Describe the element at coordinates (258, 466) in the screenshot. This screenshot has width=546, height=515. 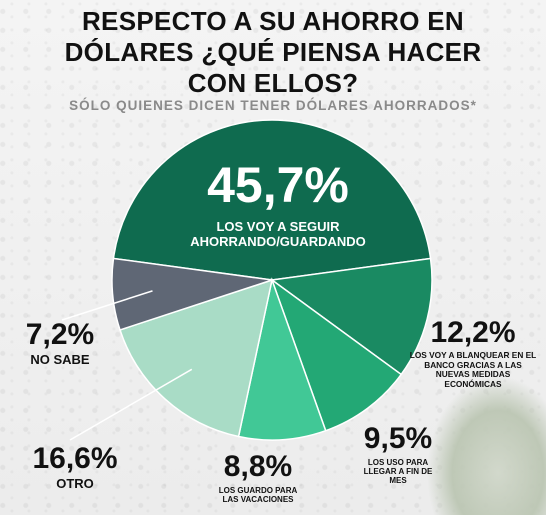
I see `slice-value-vacaciones: 8,8%` at that location.